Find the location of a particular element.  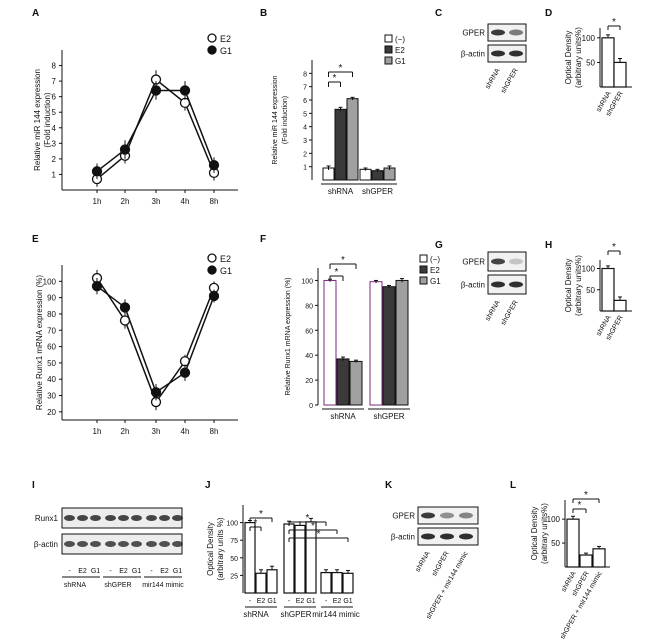

y-tick-label: 30 is located at coordinates (51, 396).